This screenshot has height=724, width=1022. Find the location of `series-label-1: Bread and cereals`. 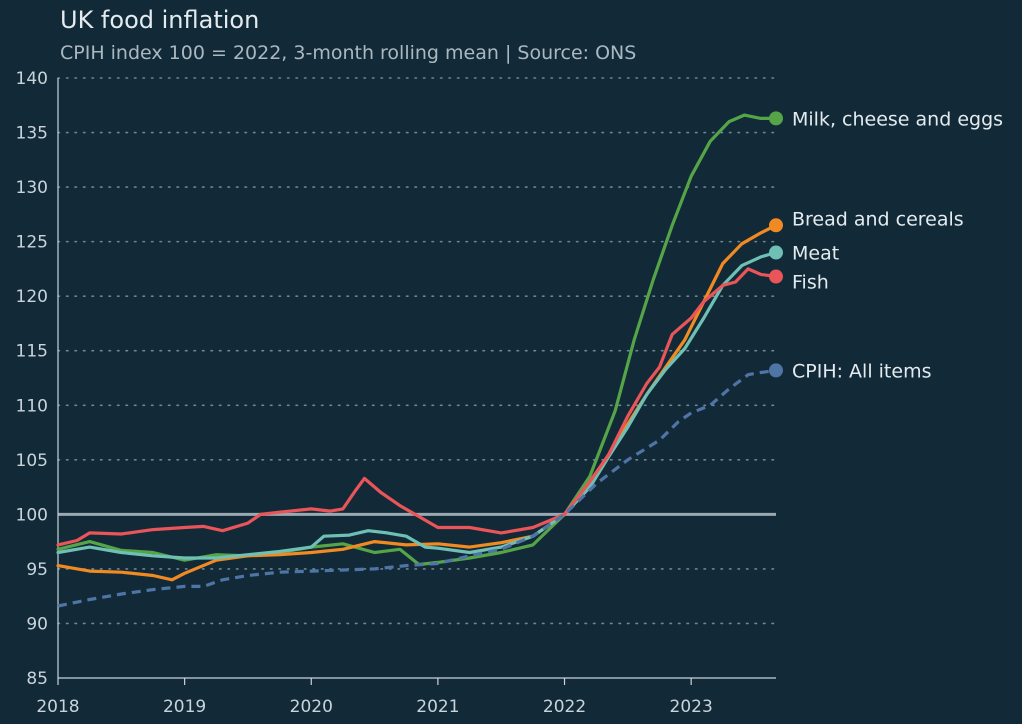

series-label-1: Bread and cereals is located at coordinates (878, 219).